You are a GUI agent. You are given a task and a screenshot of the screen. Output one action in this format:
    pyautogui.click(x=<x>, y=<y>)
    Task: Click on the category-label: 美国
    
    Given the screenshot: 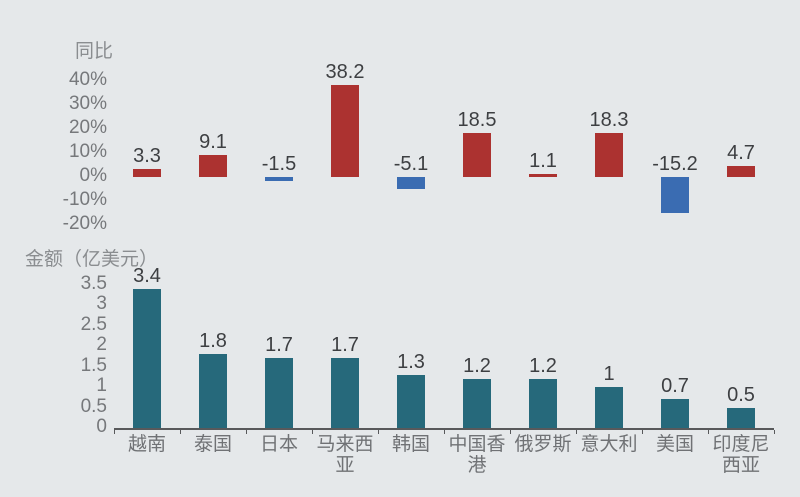 What is the action you would take?
    pyautogui.click(x=674, y=444)
    